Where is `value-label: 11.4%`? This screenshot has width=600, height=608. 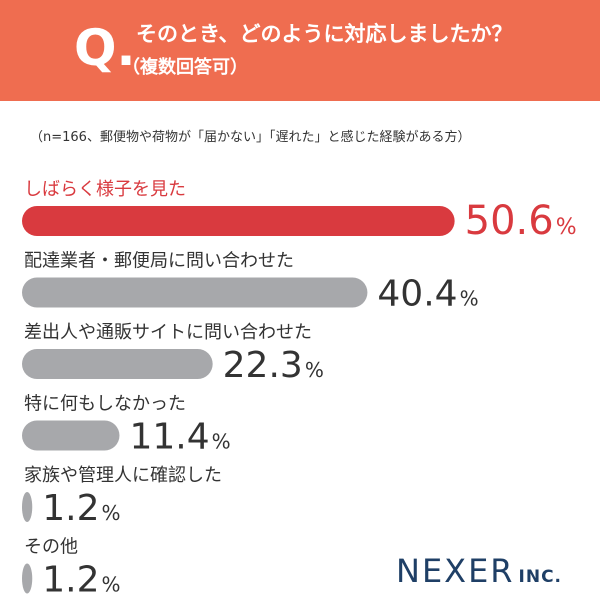 value-label: 11.4% is located at coordinates (179, 437).